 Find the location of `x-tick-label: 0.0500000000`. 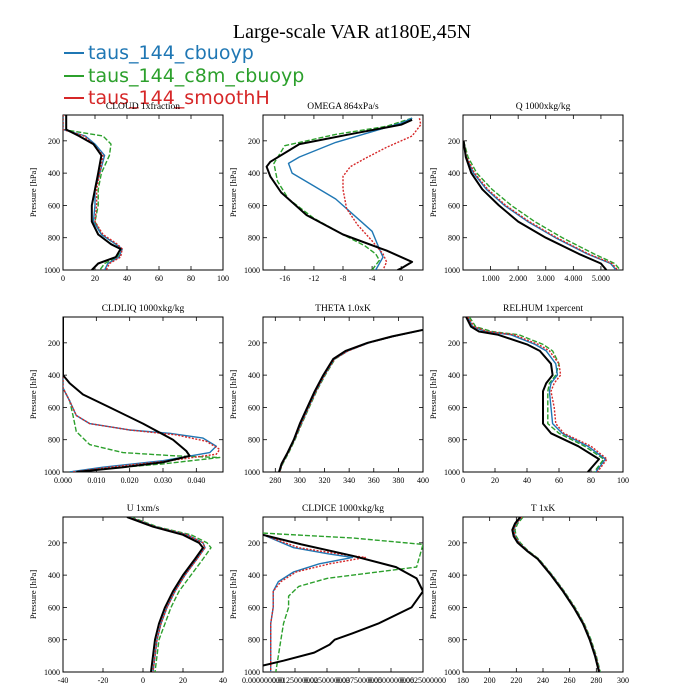

x-tick-label: 0.0500000000 is located at coordinates (391, 680).